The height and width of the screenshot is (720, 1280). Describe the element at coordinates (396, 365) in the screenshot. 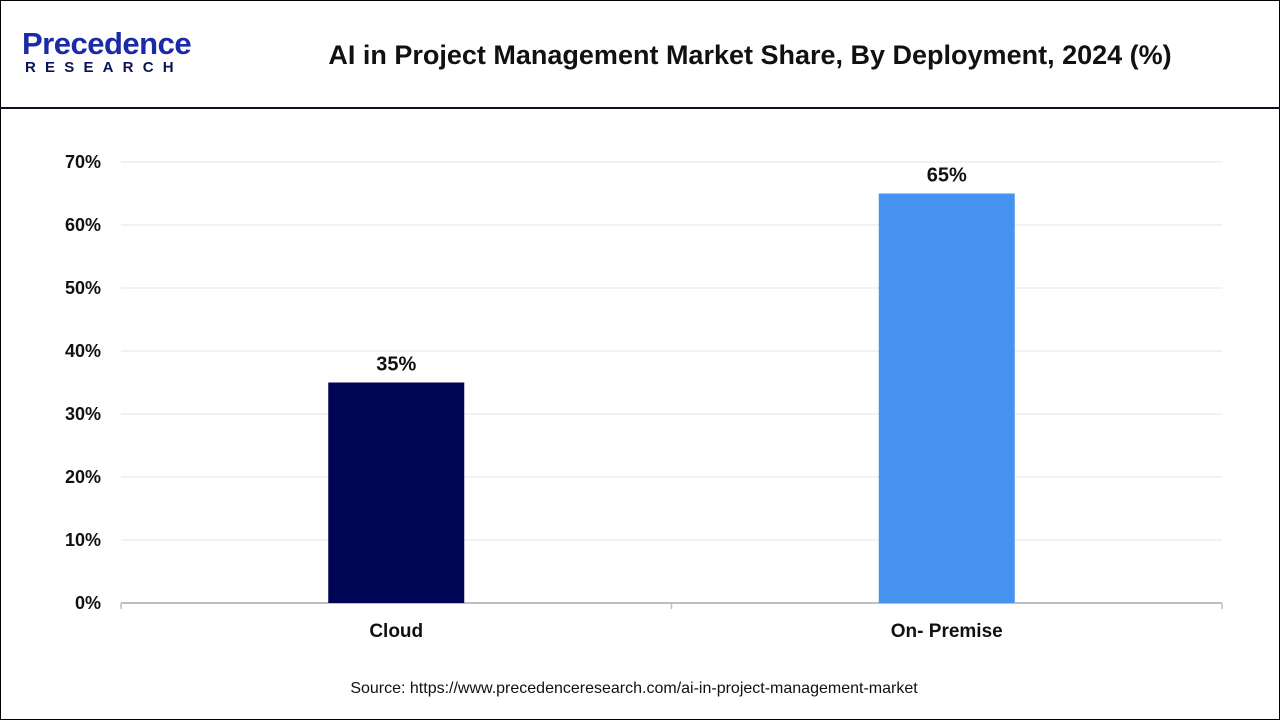

I see `data-label: 35%` at that location.